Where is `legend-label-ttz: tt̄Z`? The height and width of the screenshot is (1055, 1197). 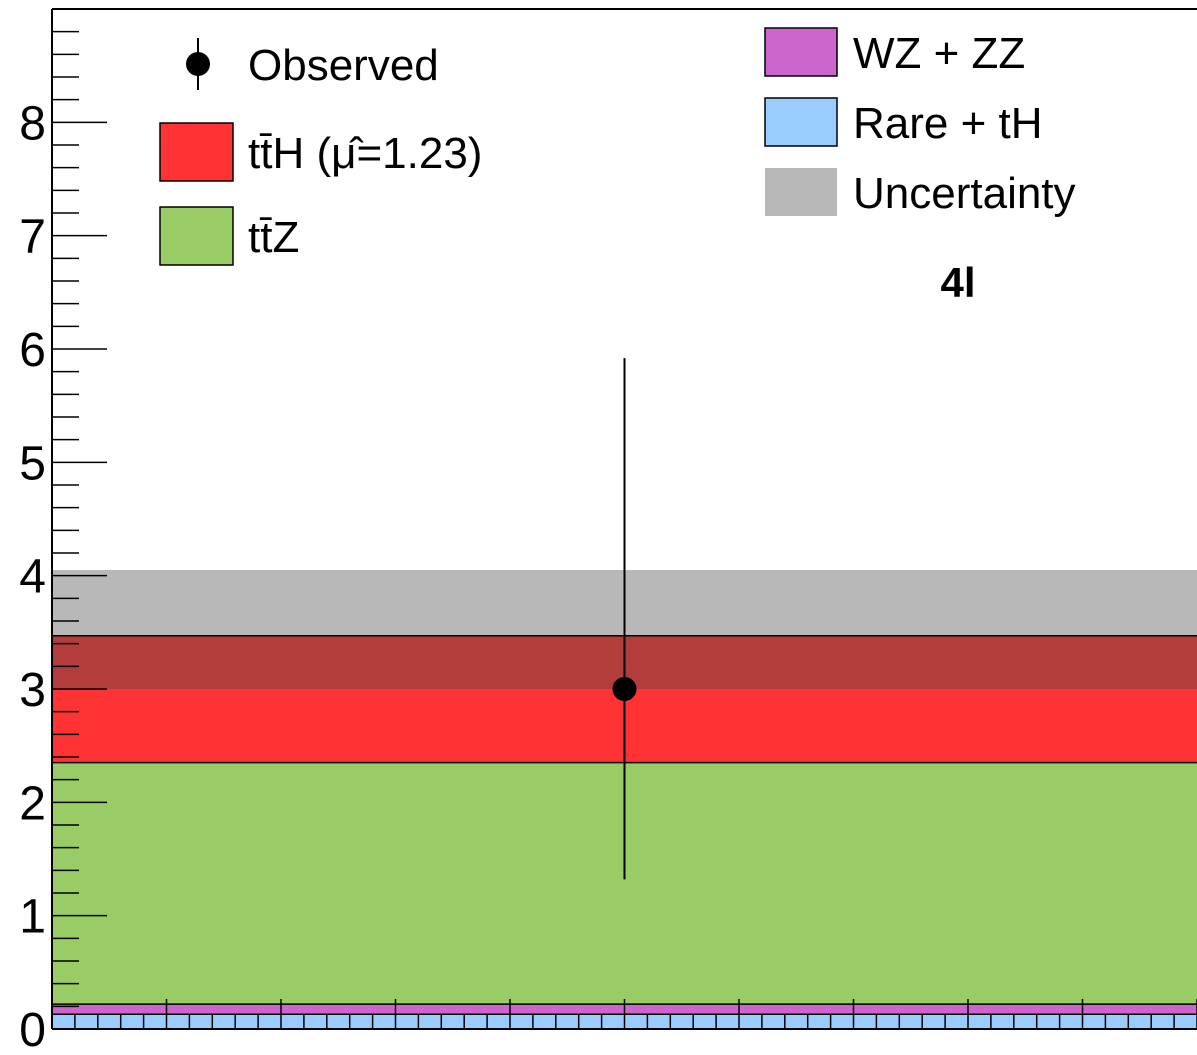 legend-label-ttz: tt̄Z is located at coordinates (273, 237).